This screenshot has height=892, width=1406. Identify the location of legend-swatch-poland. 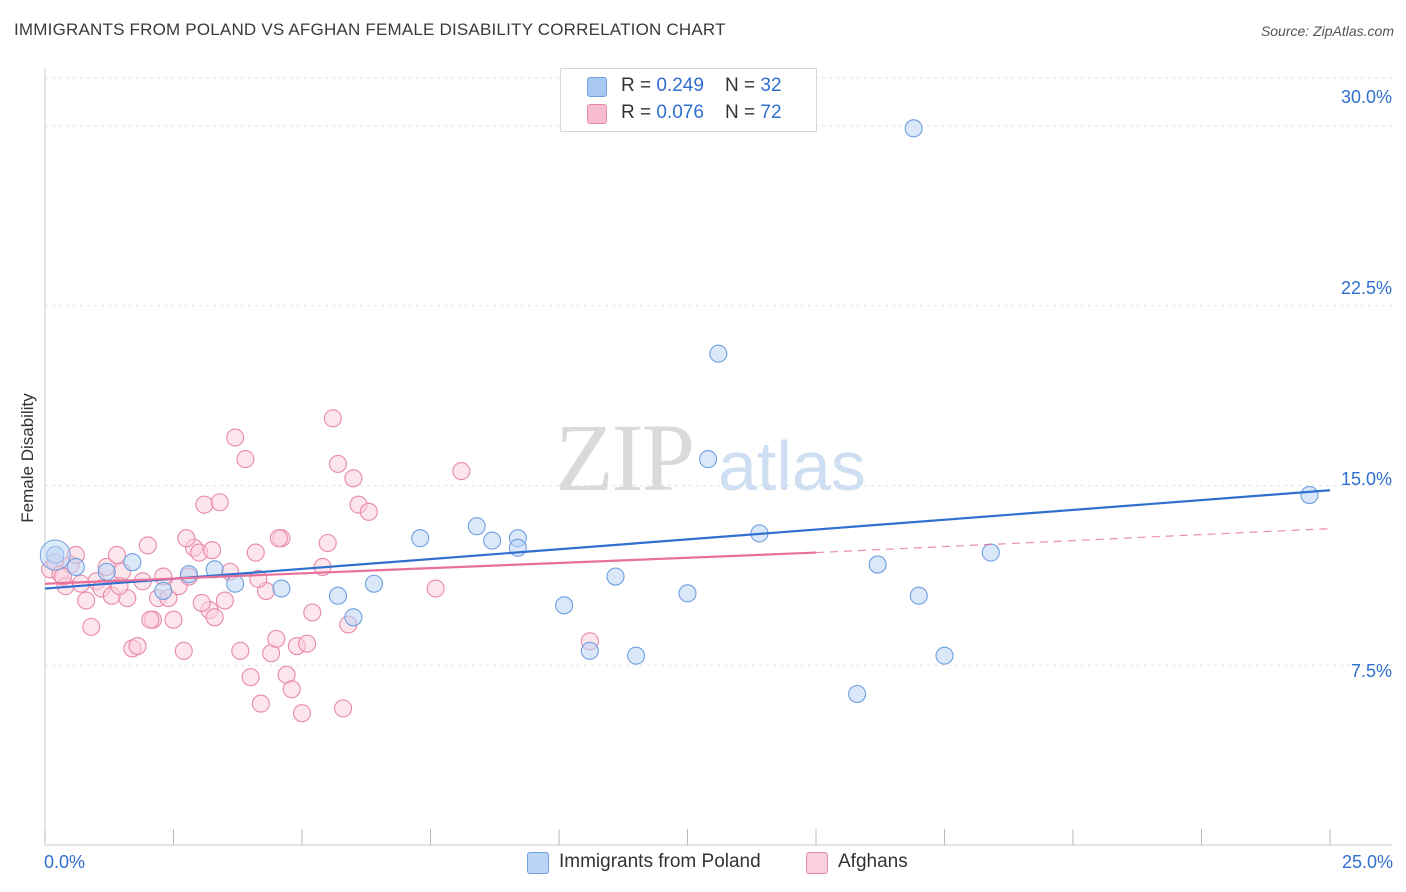
(597, 87).